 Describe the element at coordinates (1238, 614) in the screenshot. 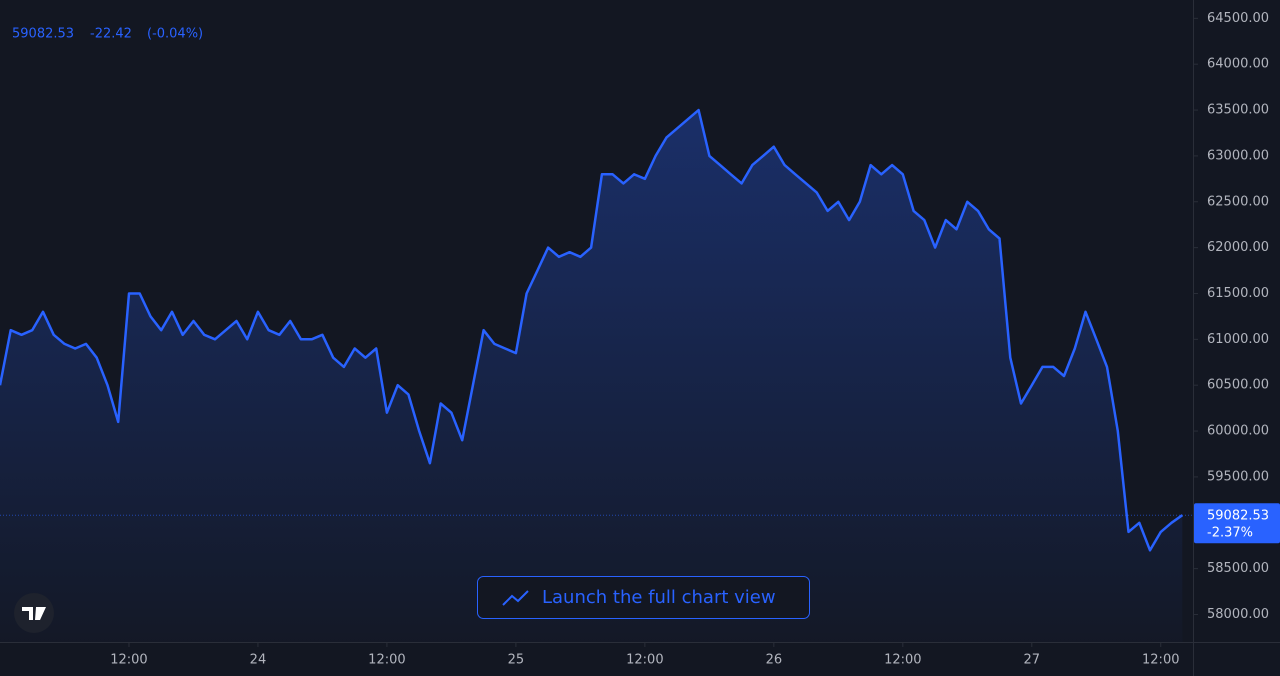

I see `y-tick-label: 58000.00` at that location.